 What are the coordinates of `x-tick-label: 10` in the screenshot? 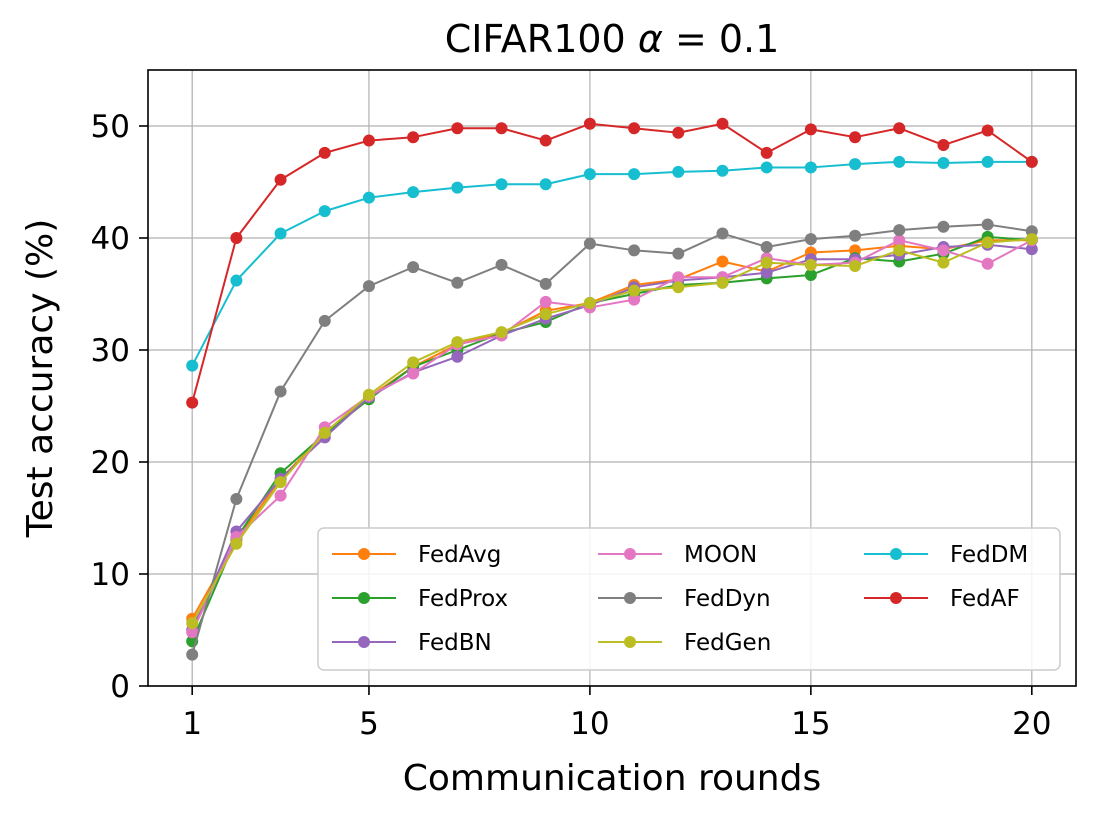 It's located at (589, 724).